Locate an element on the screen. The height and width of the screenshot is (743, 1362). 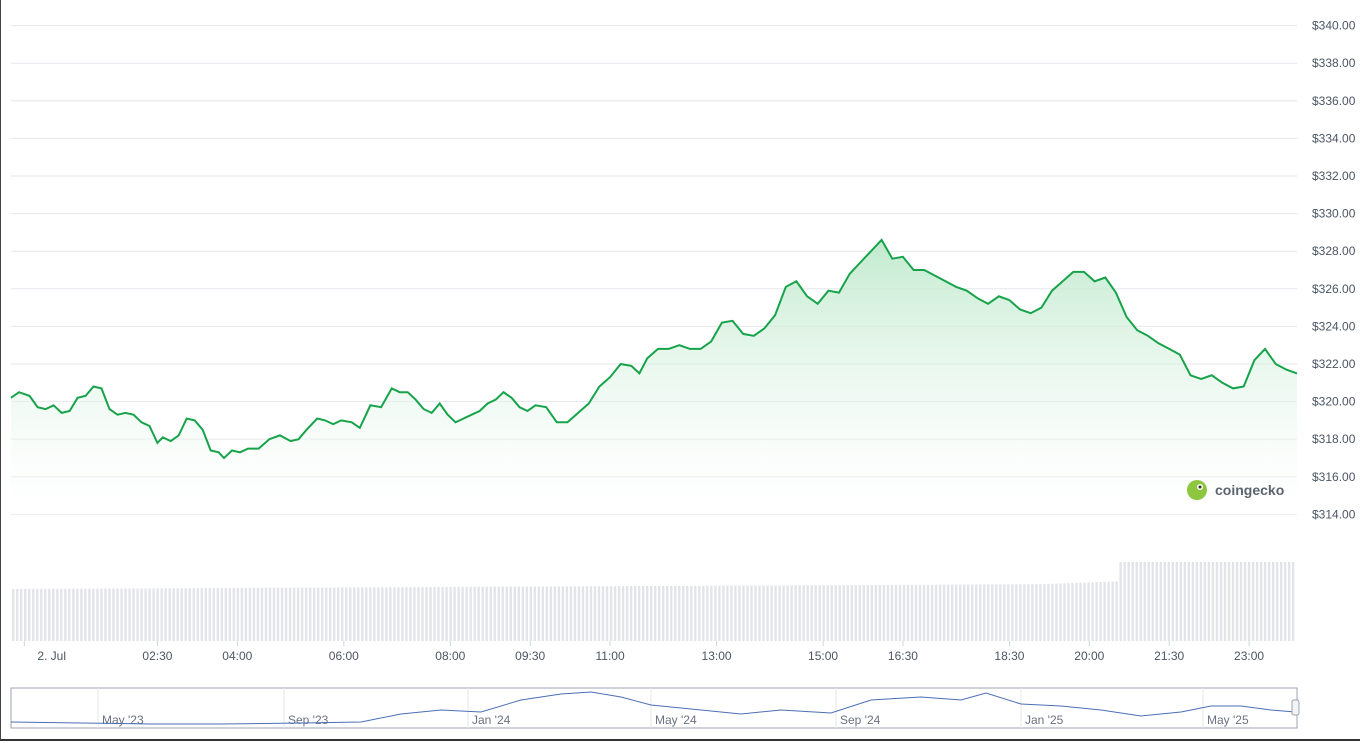
navigator-frame is located at coordinates (654, 708).